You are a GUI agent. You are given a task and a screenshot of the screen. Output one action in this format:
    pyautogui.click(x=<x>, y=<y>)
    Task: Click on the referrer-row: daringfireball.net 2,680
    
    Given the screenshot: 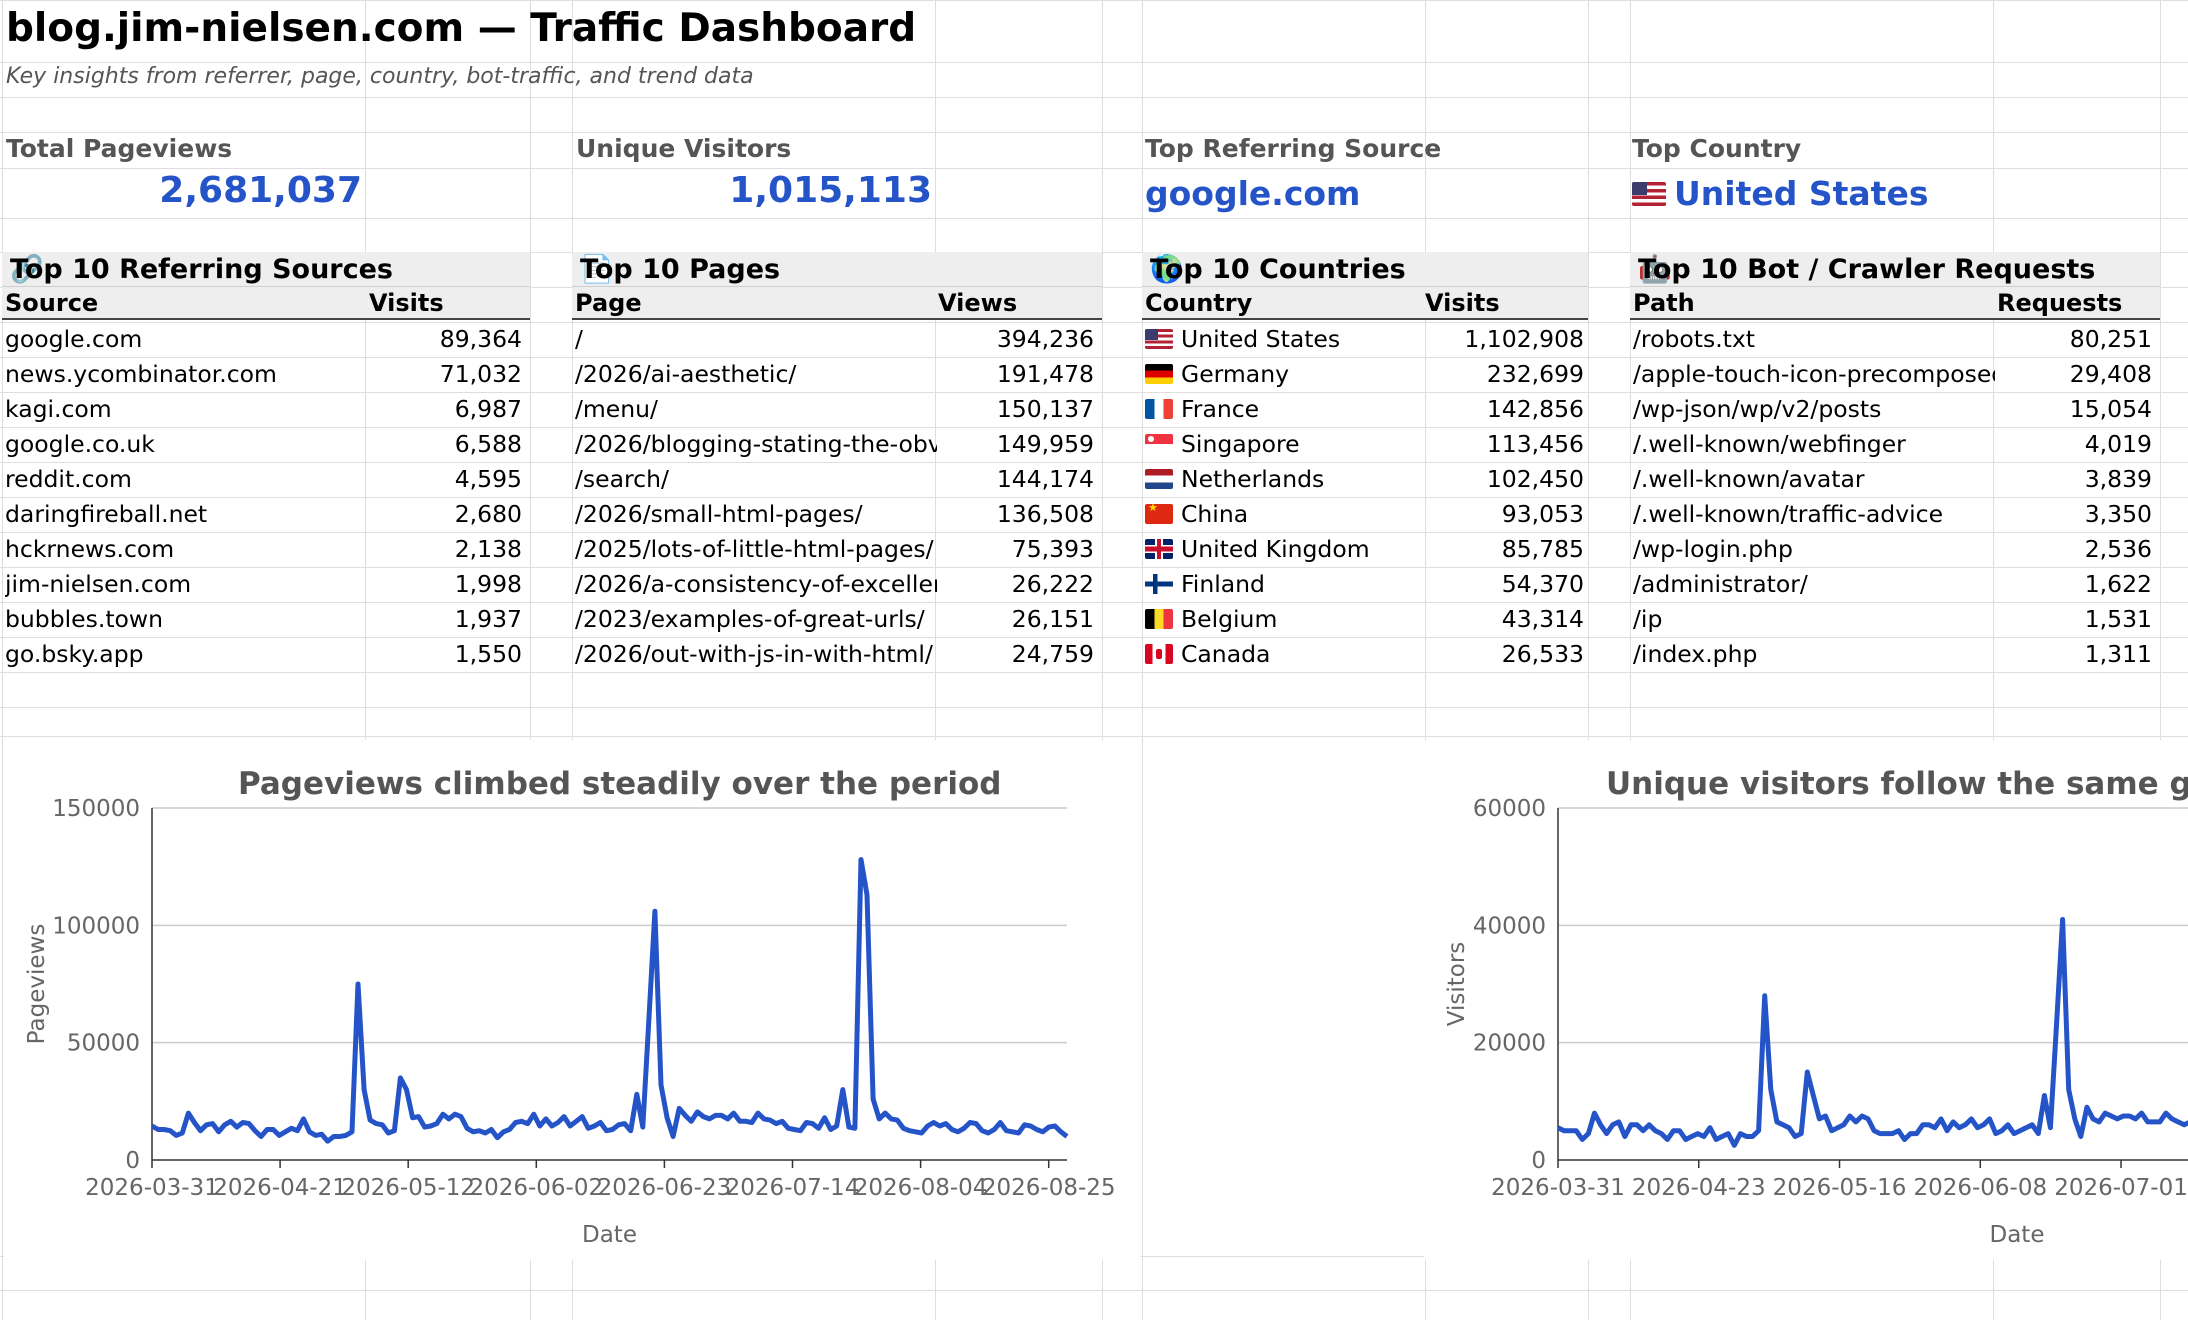 What is the action you would take?
    pyautogui.click(x=266, y=514)
    